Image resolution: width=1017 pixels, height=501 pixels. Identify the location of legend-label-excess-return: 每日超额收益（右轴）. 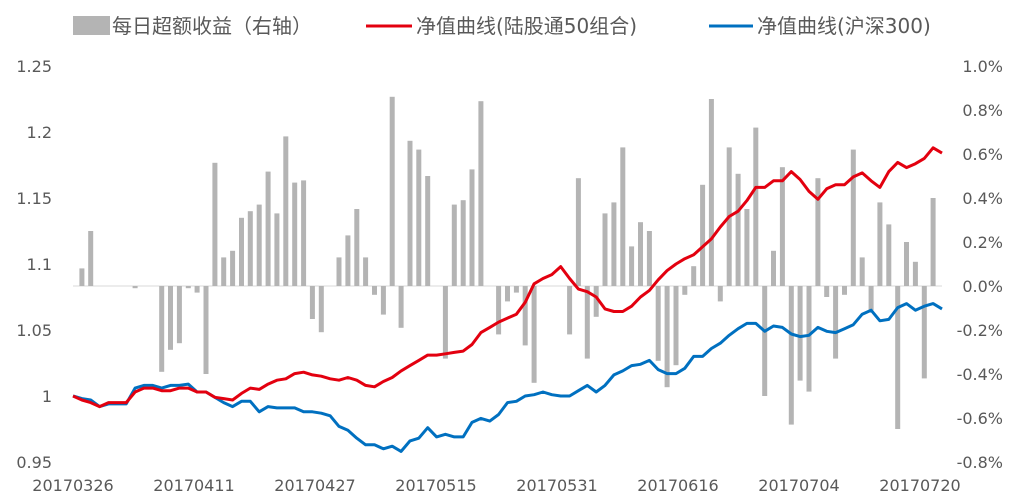
(212, 26).